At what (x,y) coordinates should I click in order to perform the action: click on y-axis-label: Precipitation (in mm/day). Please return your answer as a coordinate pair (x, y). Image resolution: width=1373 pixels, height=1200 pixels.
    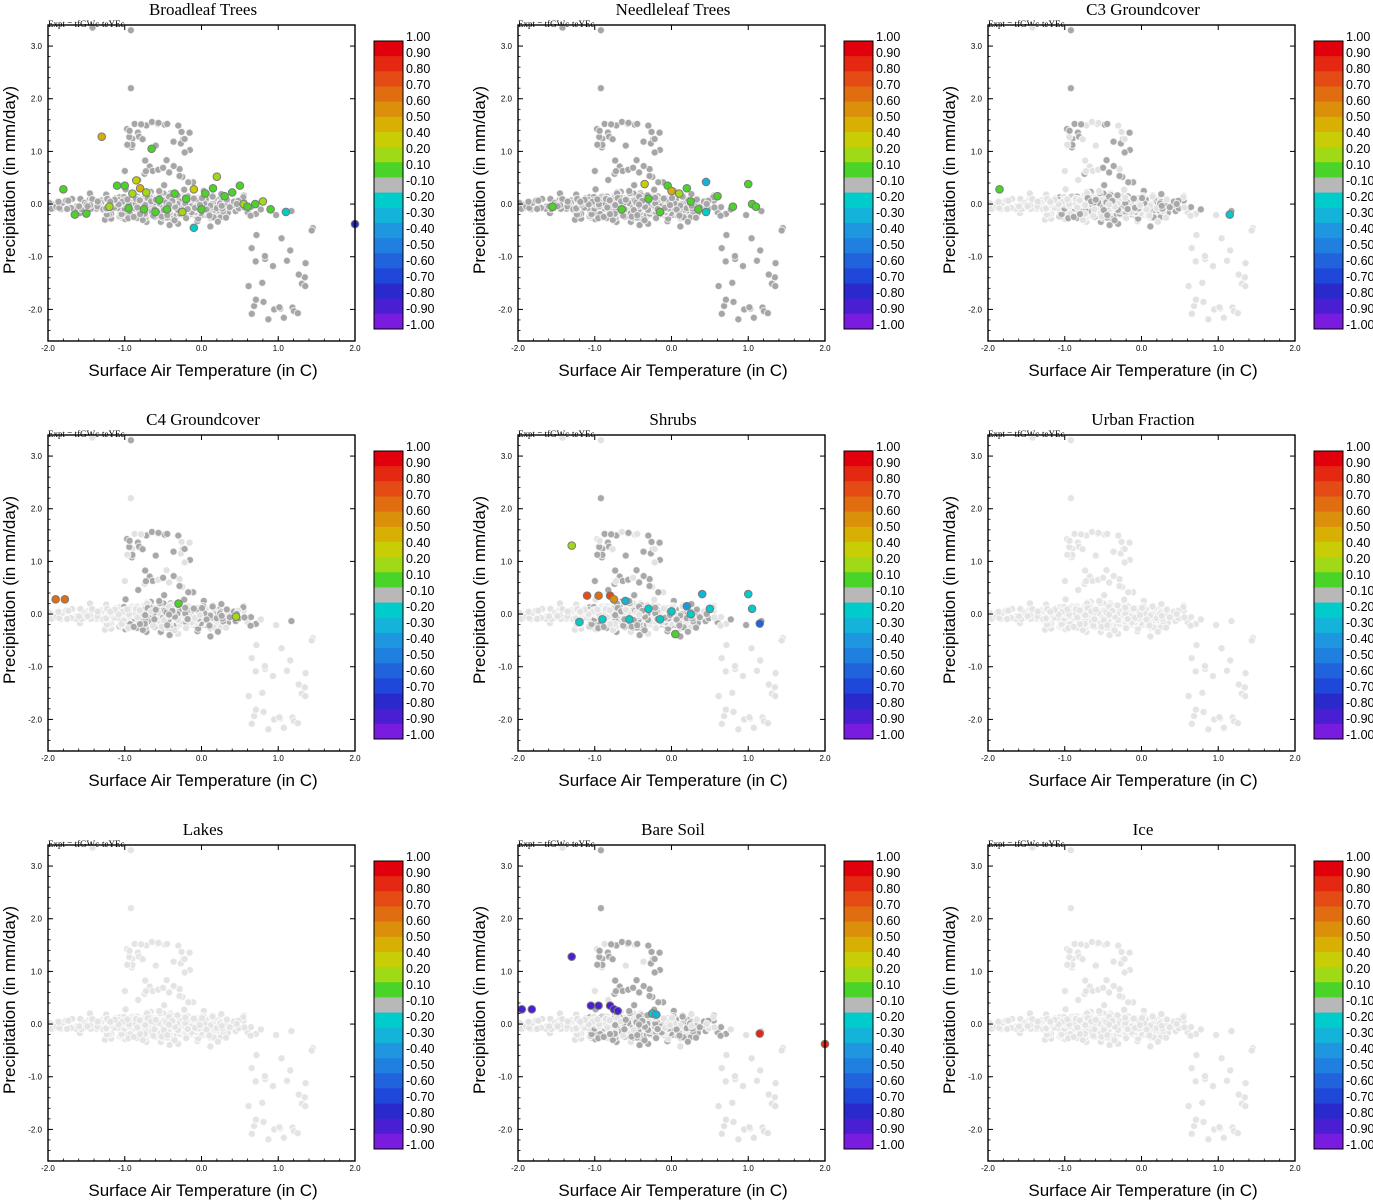
    Looking at the image, I should click on (479, 180).